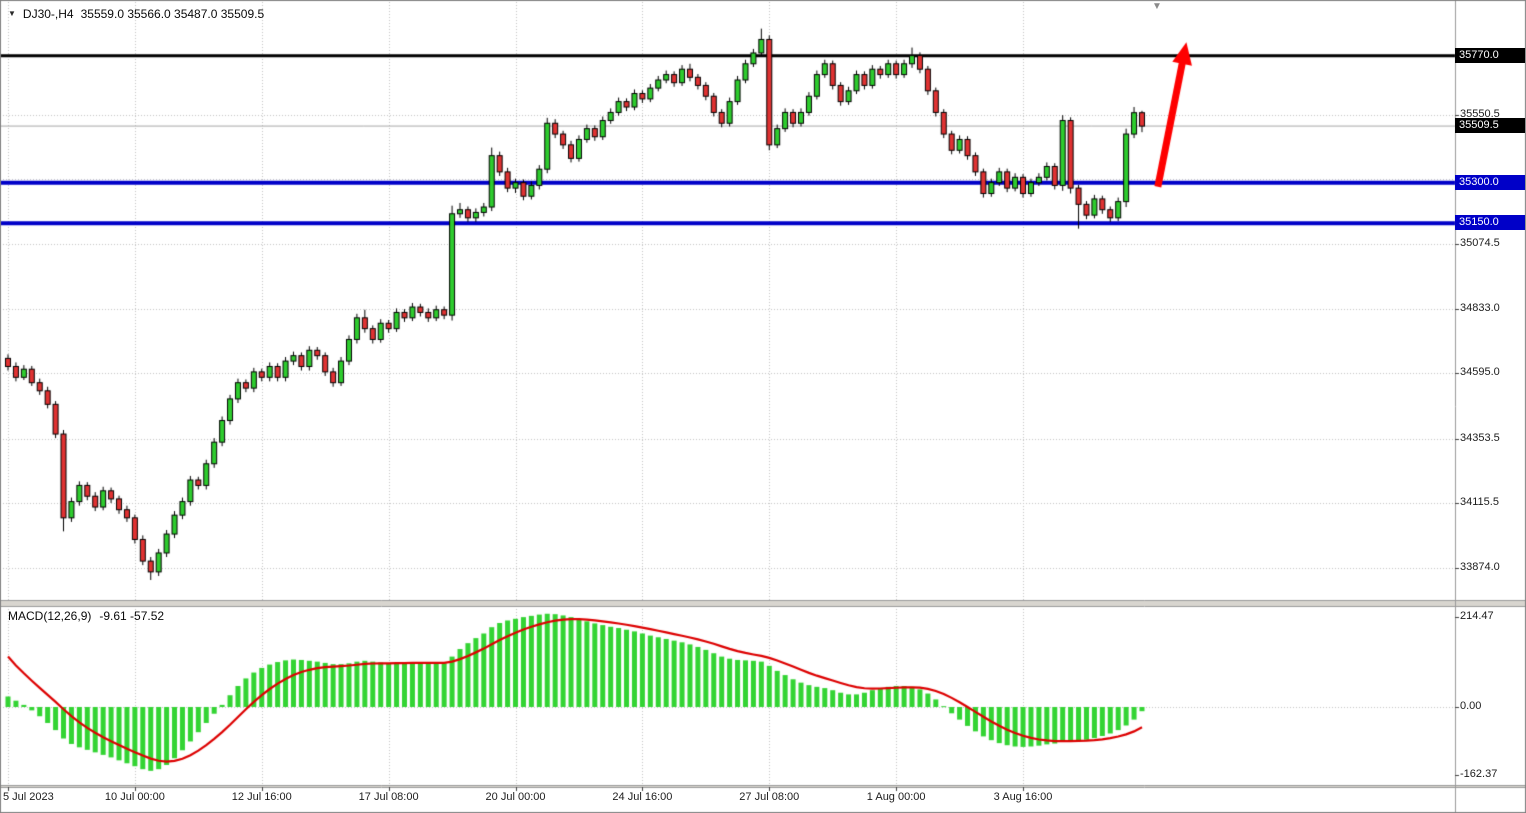 The image size is (1526, 813). Describe the element at coordinates (1480, 114) in the screenshot. I see `price-tick-label: 35550.5` at that location.